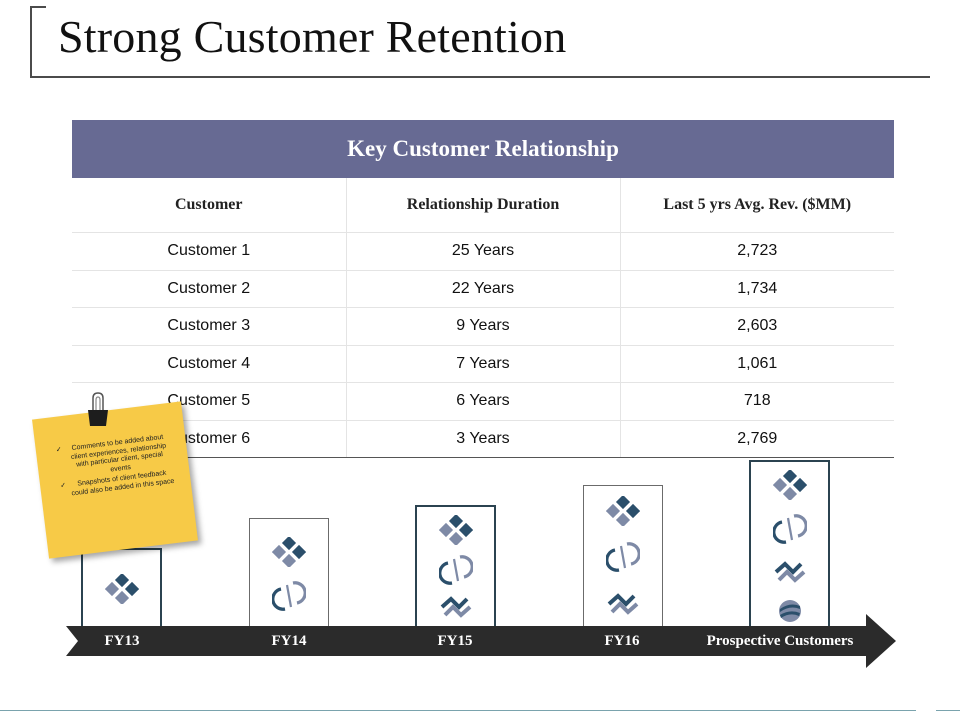 This screenshot has height=720, width=960. Describe the element at coordinates (122, 641) in the screenshot. I see `timeline-label-fy13: FY13` at that location.